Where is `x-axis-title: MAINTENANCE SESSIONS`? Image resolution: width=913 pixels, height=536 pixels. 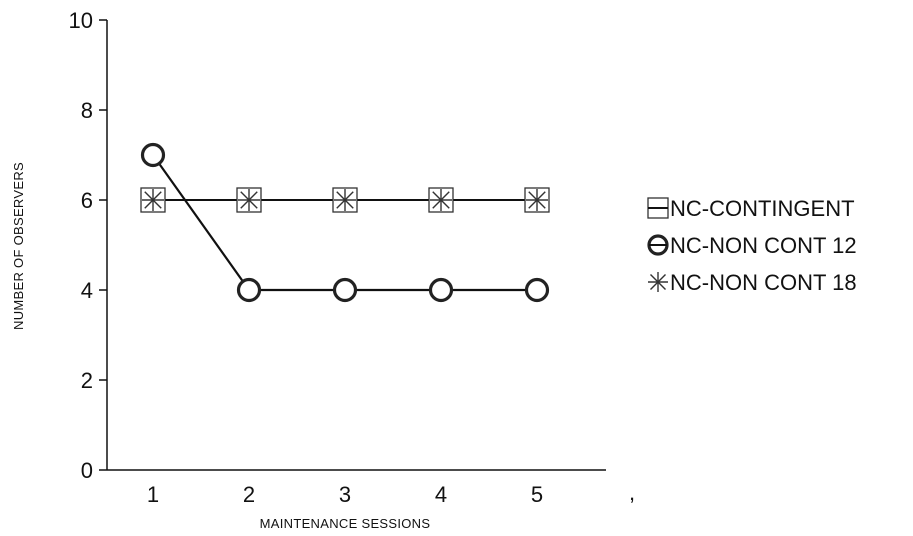 x-axis-title: MAINTENANCE SESSIONS is located at coordinates (345, 523).